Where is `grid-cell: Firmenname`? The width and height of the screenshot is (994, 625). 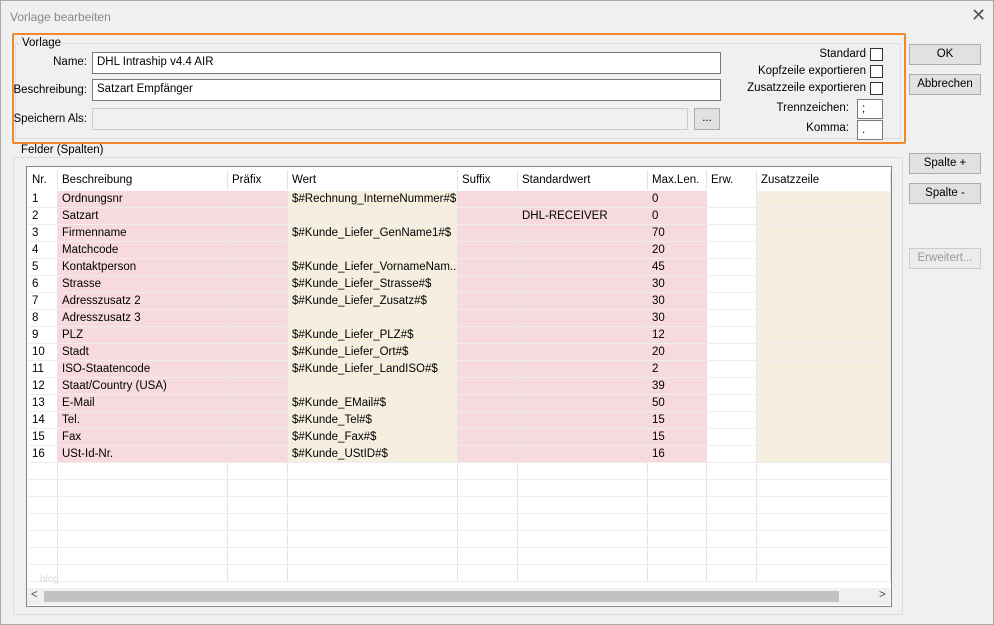 grid-cell: Firmenname is located at coordinates (143, 233).